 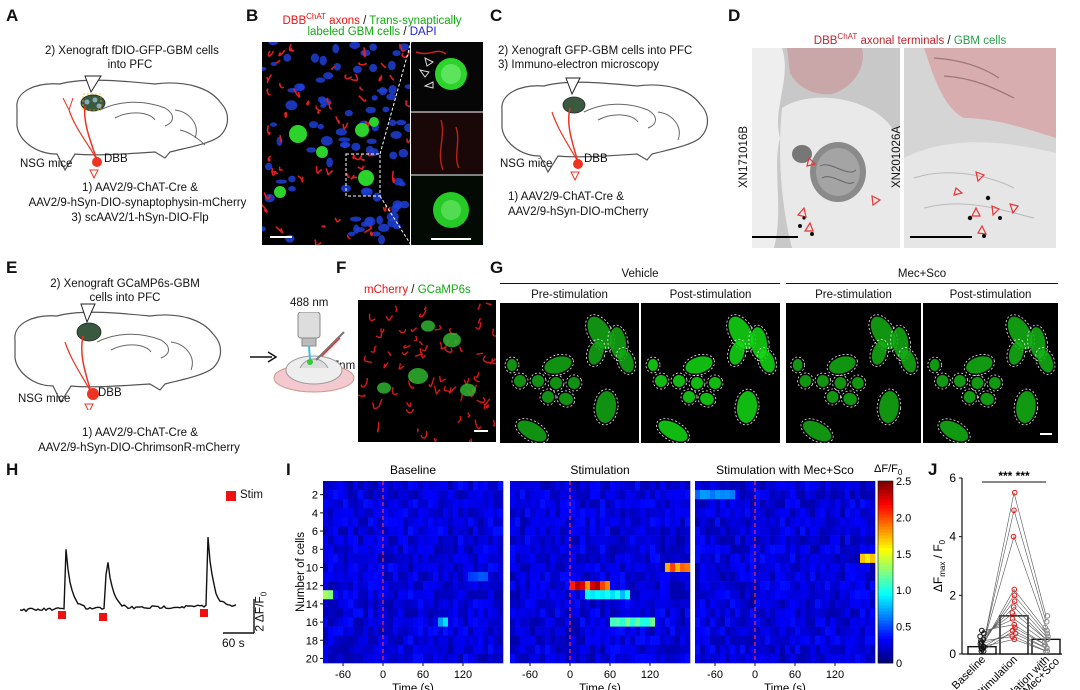 I want to click on panel-f-micrograph, so click(x=427, y=371).